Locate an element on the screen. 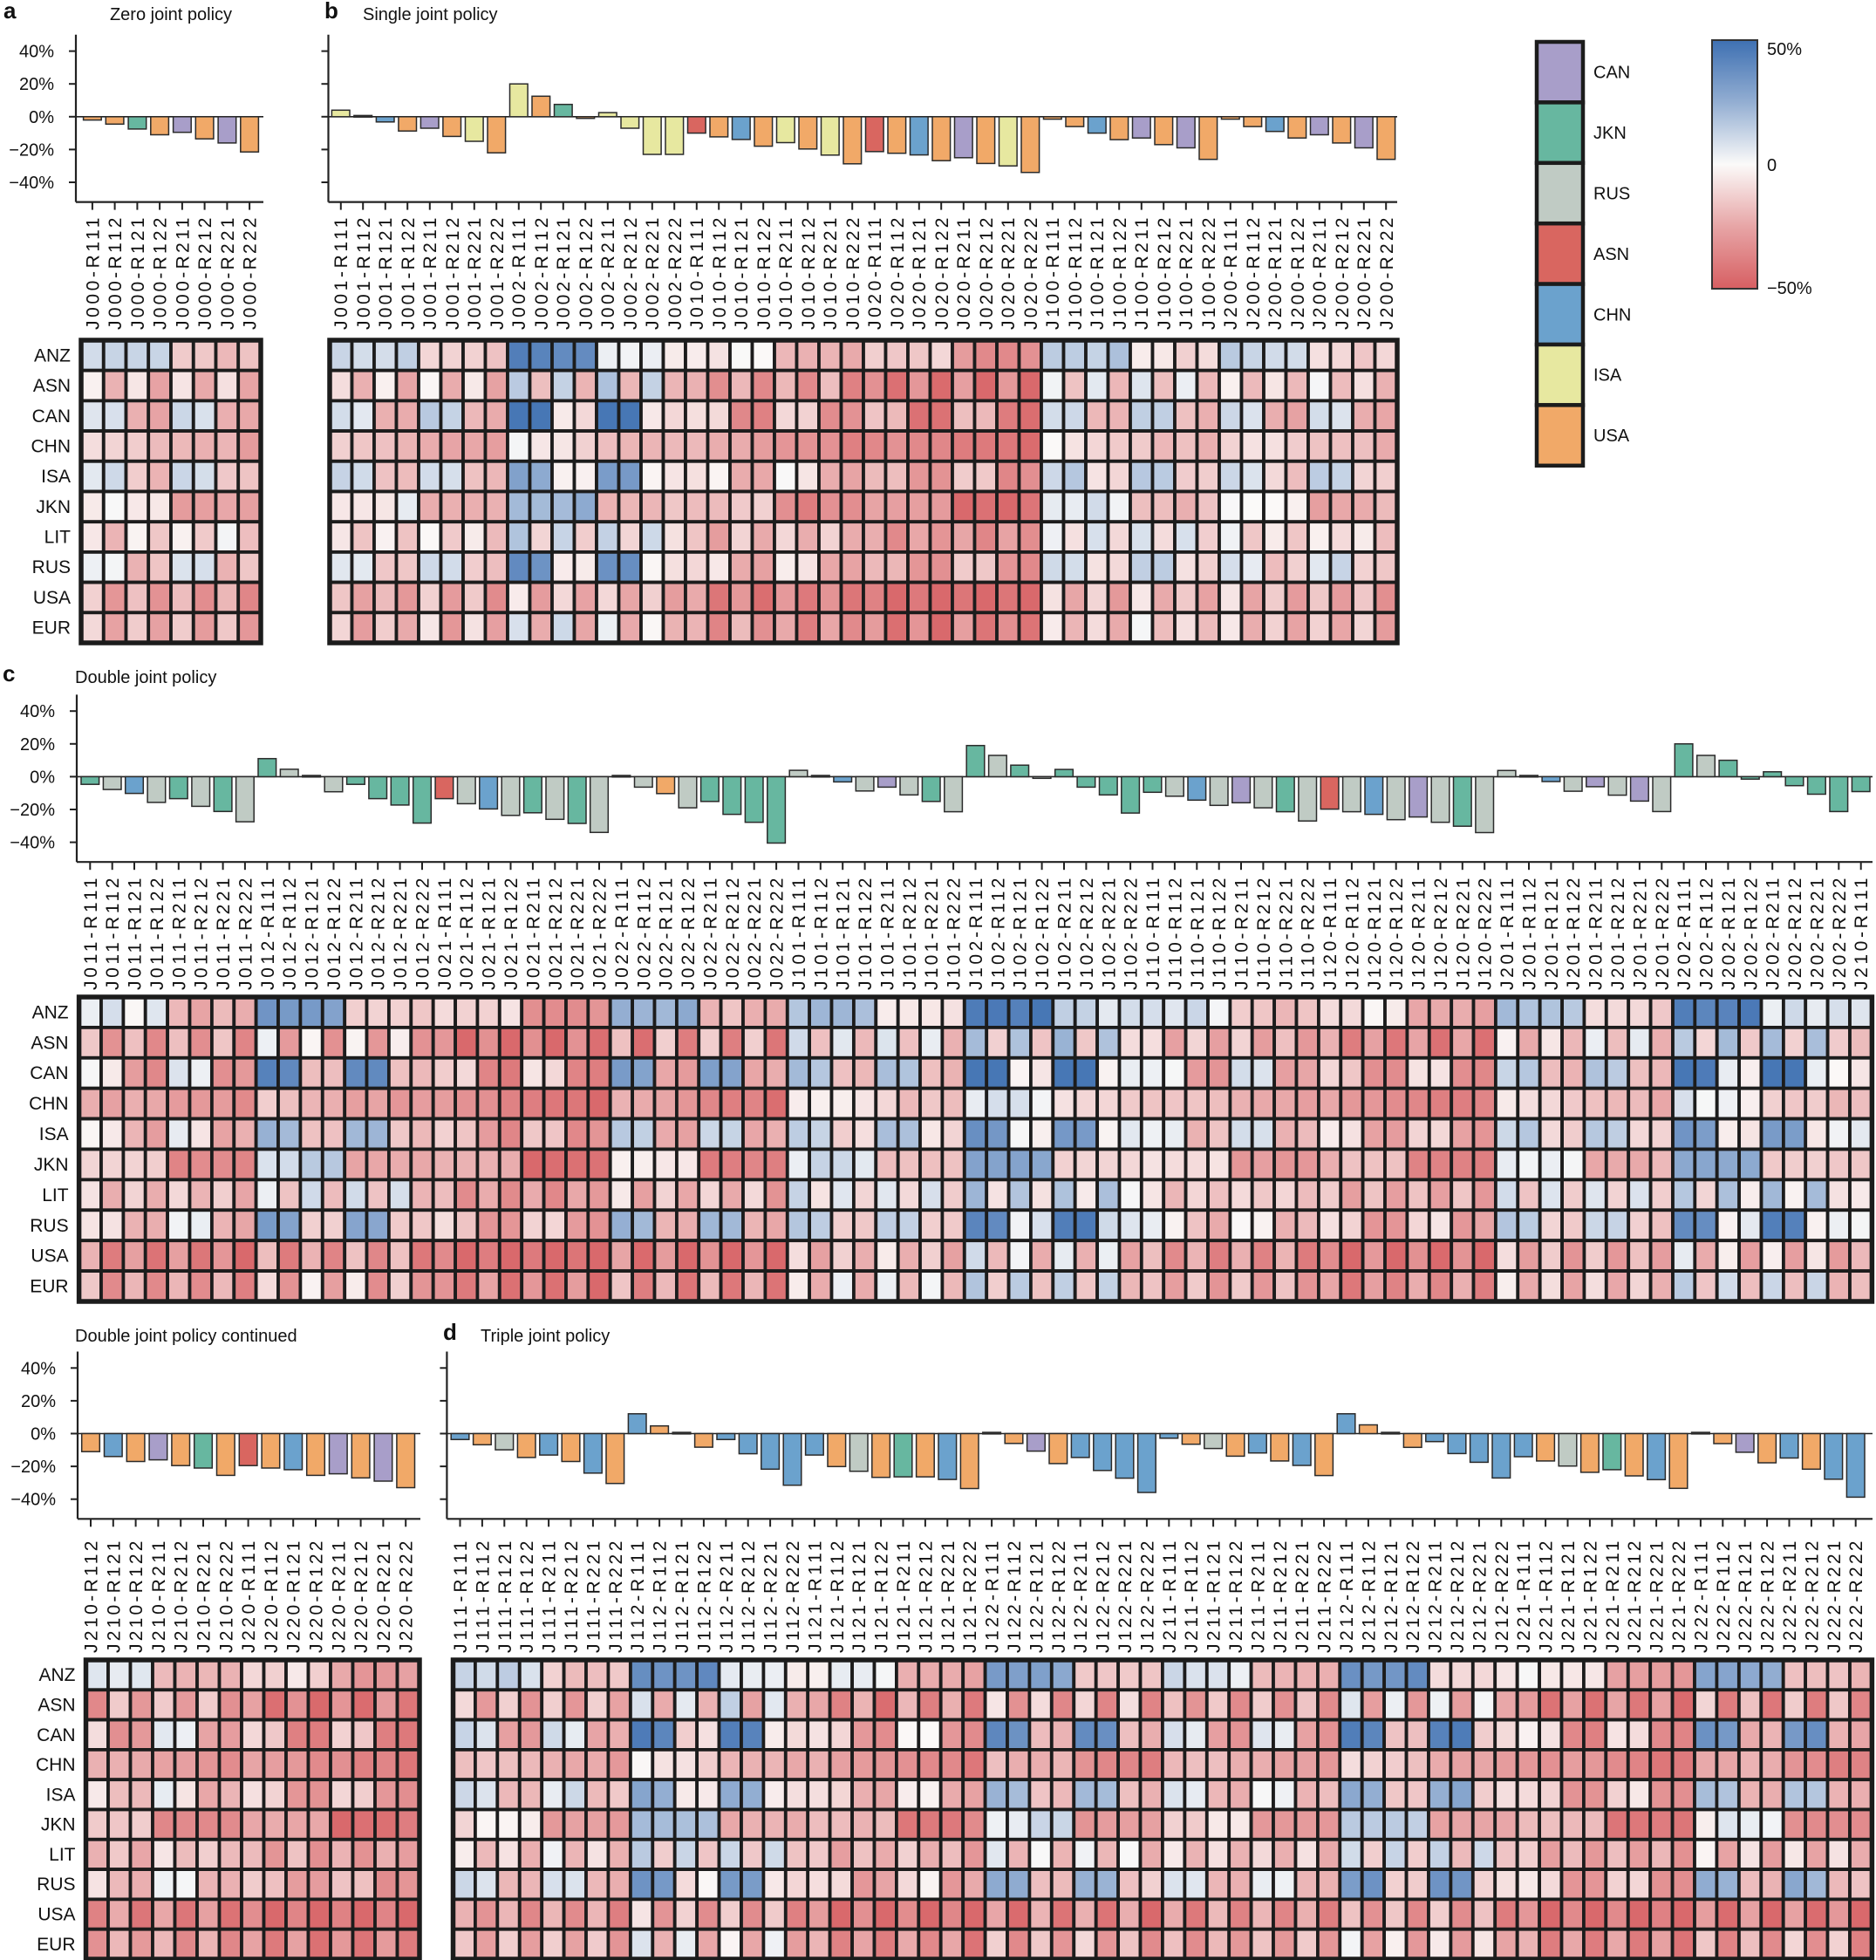 The image size is (1876, 1960). svg-text: J001-R212 is located at coordinates (453, 273).